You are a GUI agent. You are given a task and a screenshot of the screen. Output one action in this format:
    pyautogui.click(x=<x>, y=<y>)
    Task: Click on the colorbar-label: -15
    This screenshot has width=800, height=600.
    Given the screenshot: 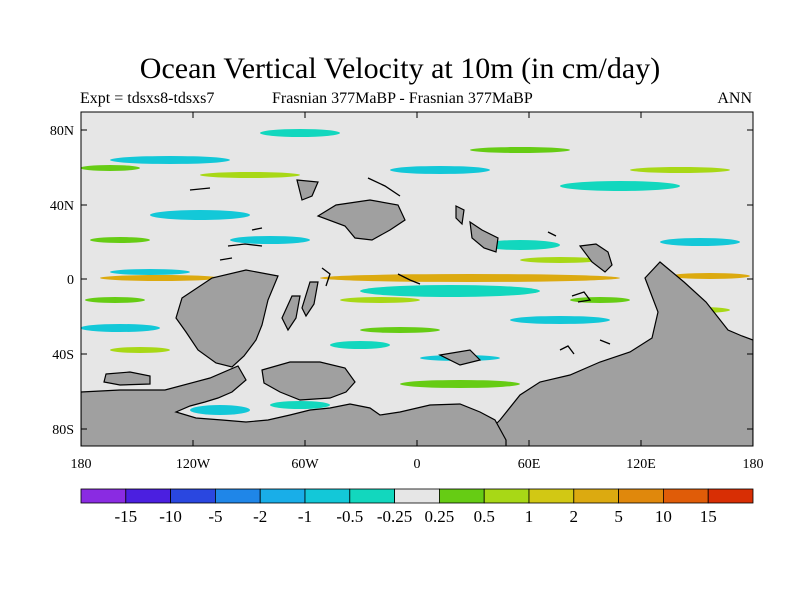 What is the action you would take?
    pyautogui.click(x=125, y=516)
    